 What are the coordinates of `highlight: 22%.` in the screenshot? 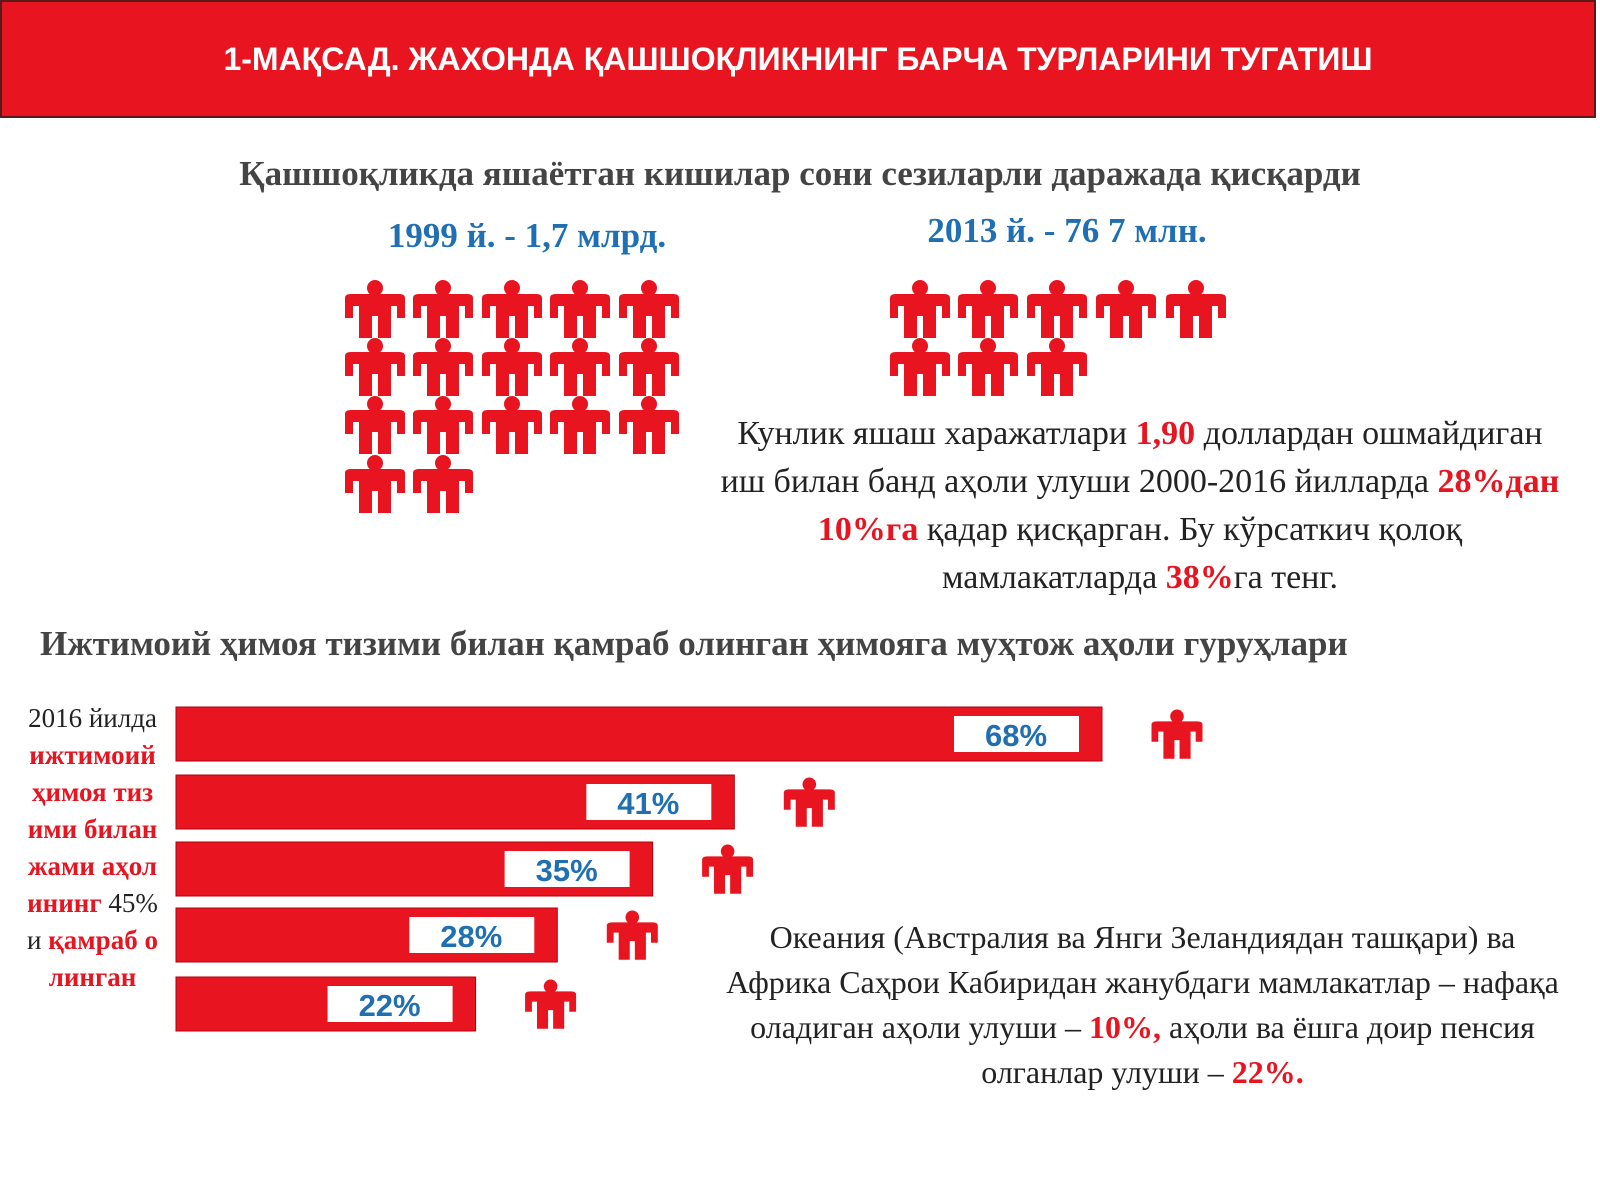 It's located at (1267, 1072).